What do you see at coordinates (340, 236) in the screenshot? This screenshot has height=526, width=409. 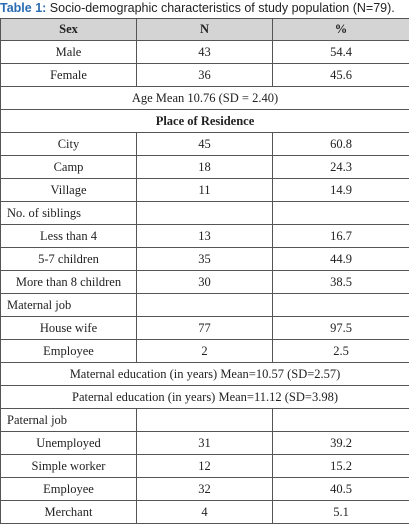 I see `percent-cell: 16.7` at bounding box center [340, 236].